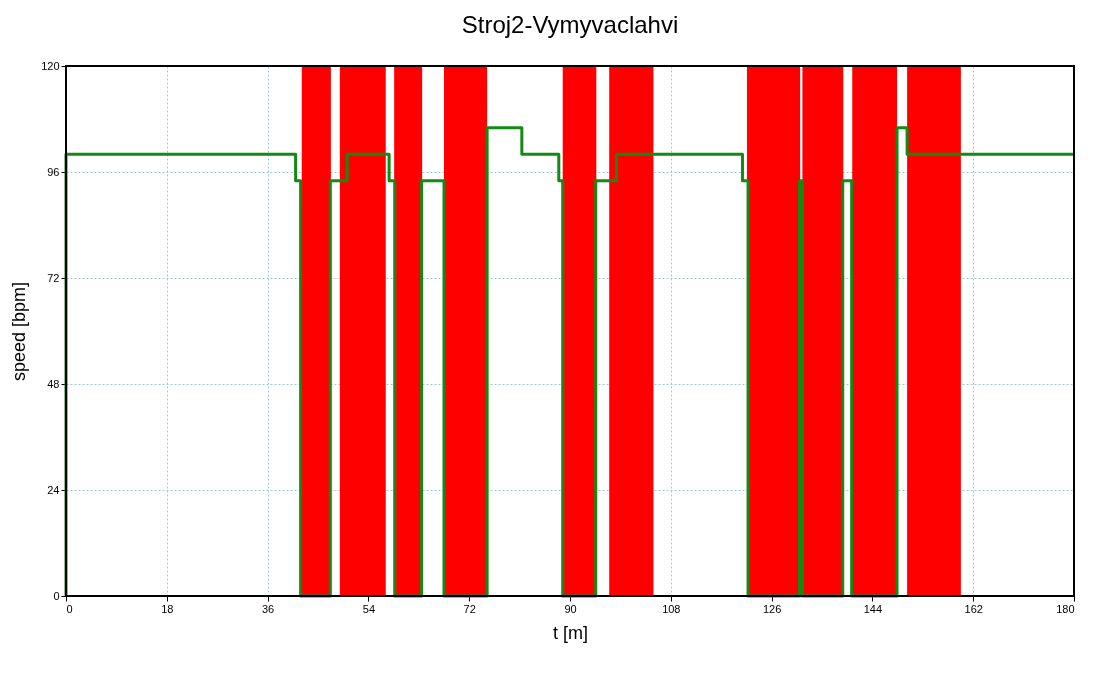  What do you see at coordinates (268, 608) in the screenshot?
I see `x-tick-label: 36` at bounding box center [268, 608].